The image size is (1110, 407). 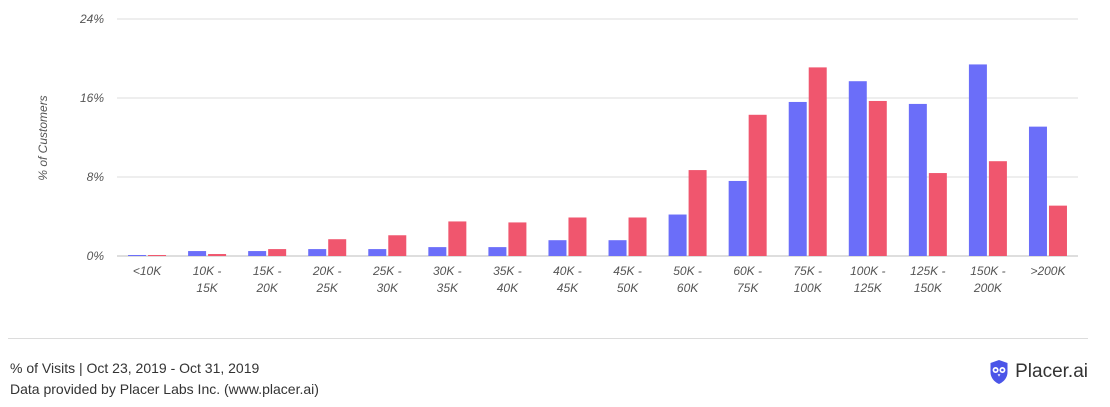 I want to click on y-tick-label: 24%, so click(x=91, y=19).